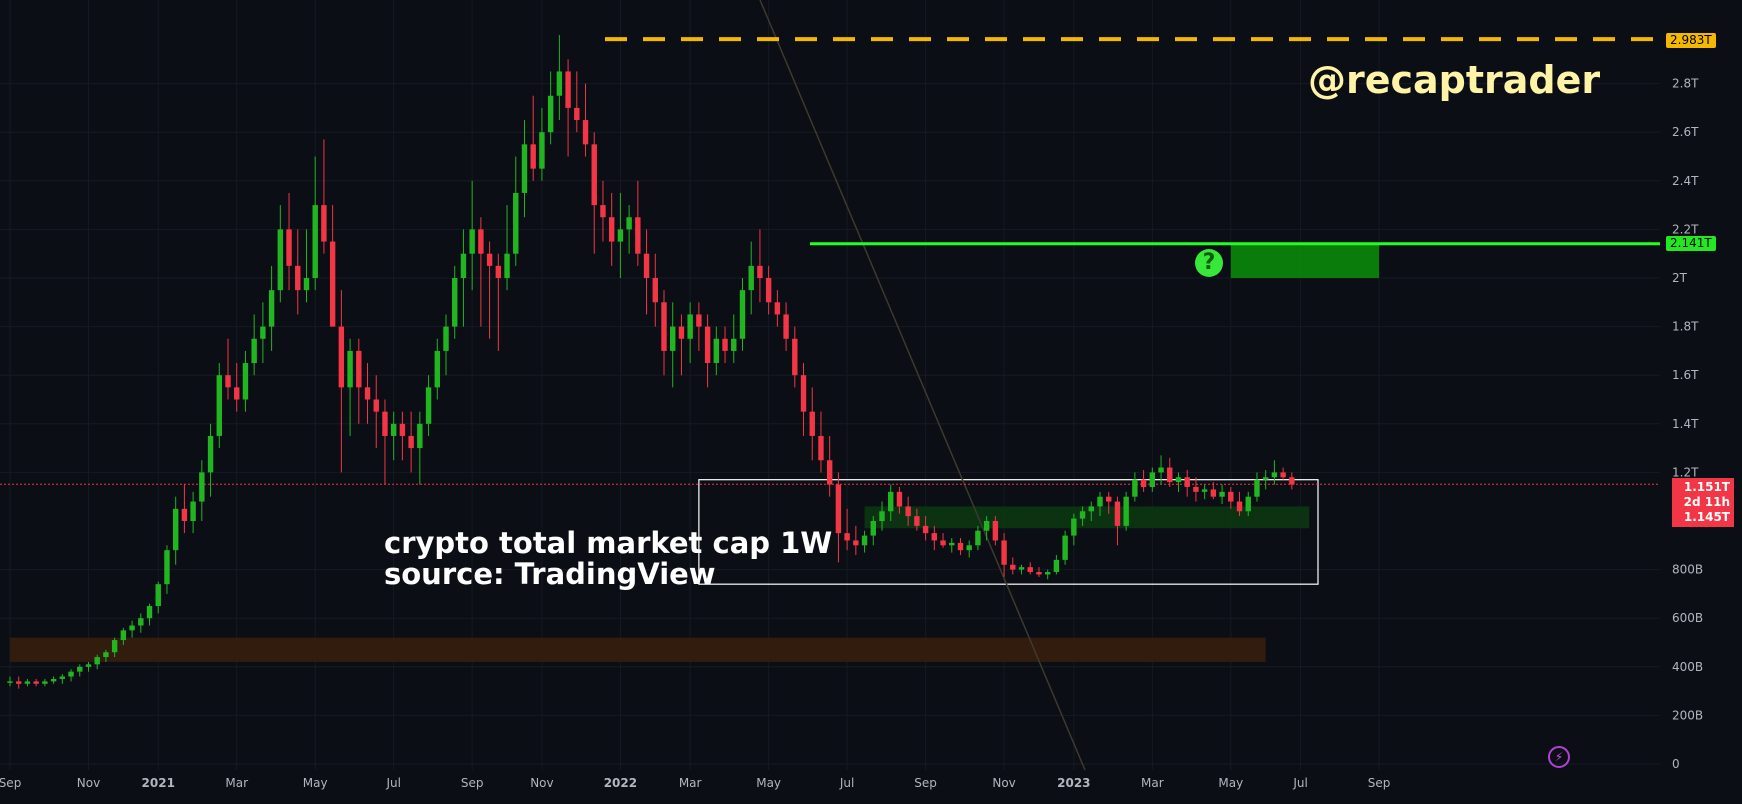 Image resolution: width=1742 pixels, height=804 pixels. I want to click on resistance-price-label: 2.141T, so click(1691, 243).